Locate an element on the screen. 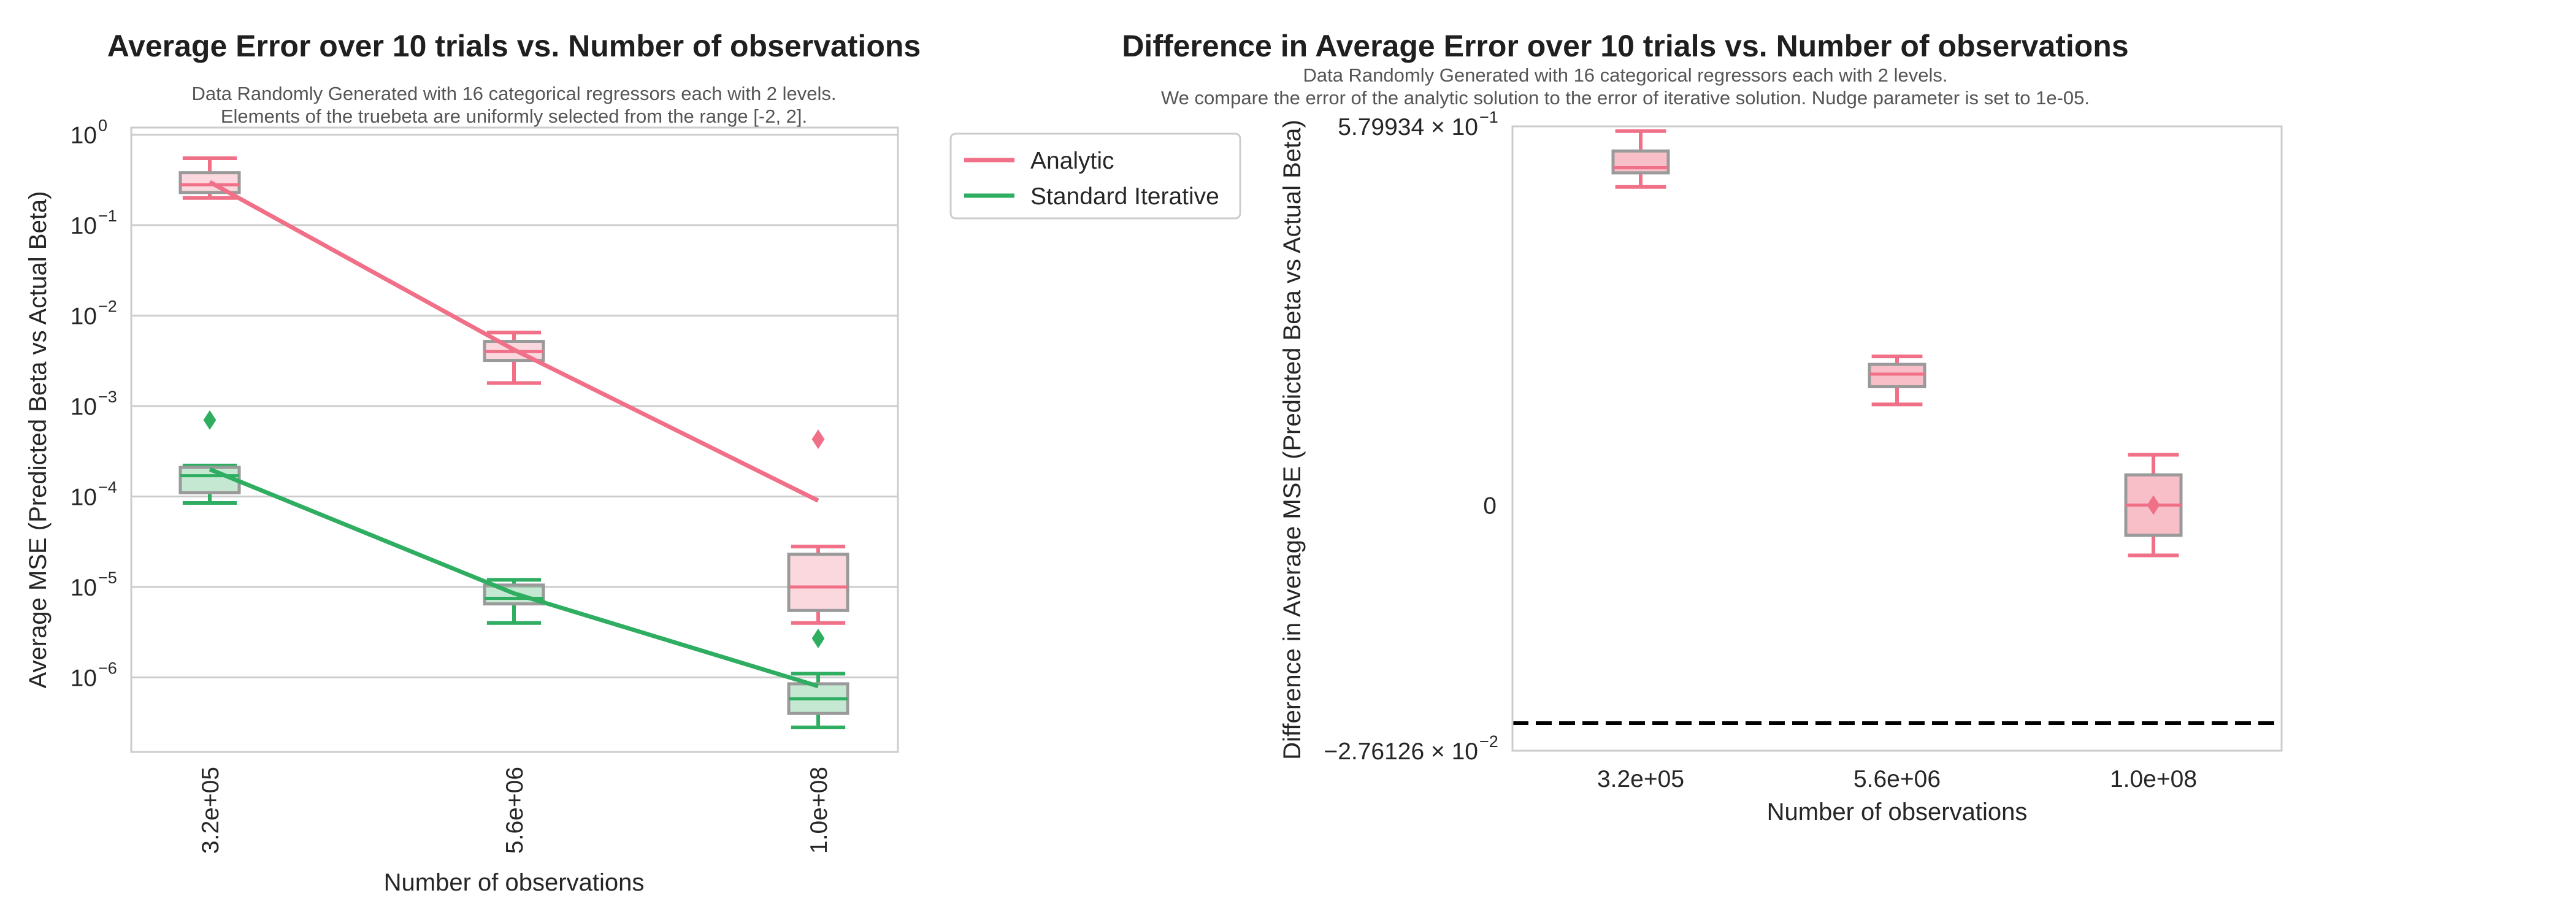  left-y-tick-exponent: −4 is located at coordinates (107, 487).